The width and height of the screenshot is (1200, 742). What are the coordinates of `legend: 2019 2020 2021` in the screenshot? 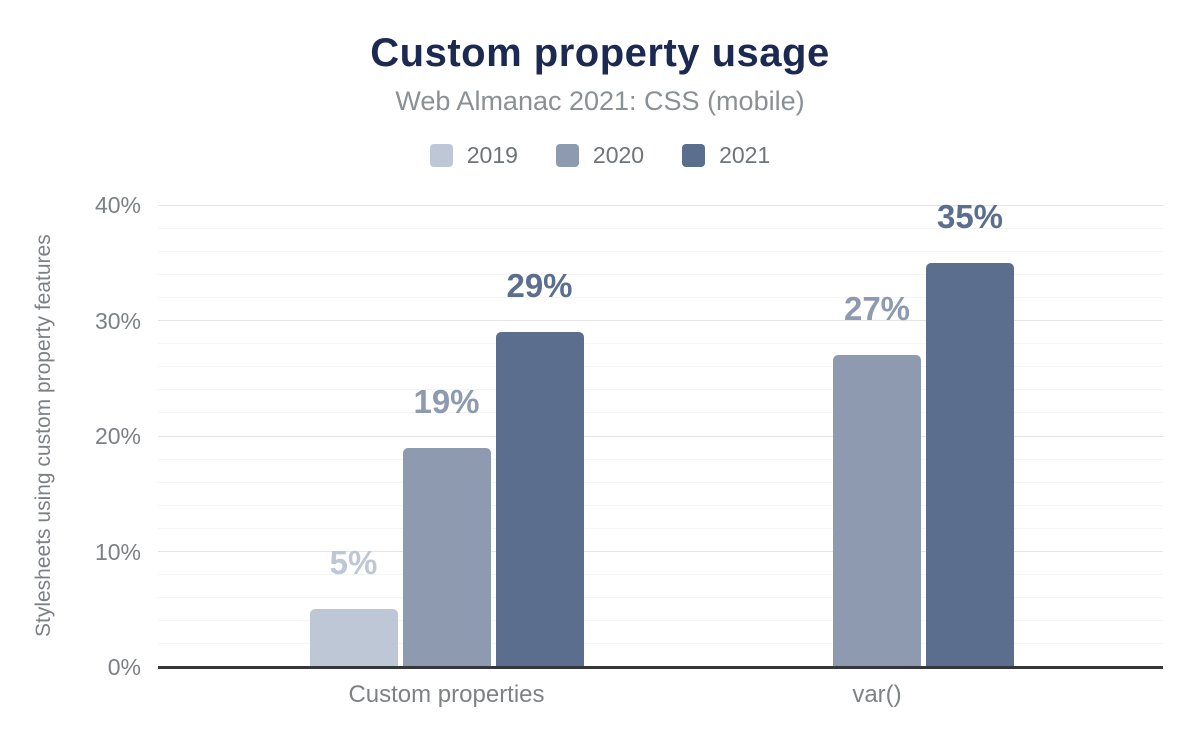 It's located at (600, 155).